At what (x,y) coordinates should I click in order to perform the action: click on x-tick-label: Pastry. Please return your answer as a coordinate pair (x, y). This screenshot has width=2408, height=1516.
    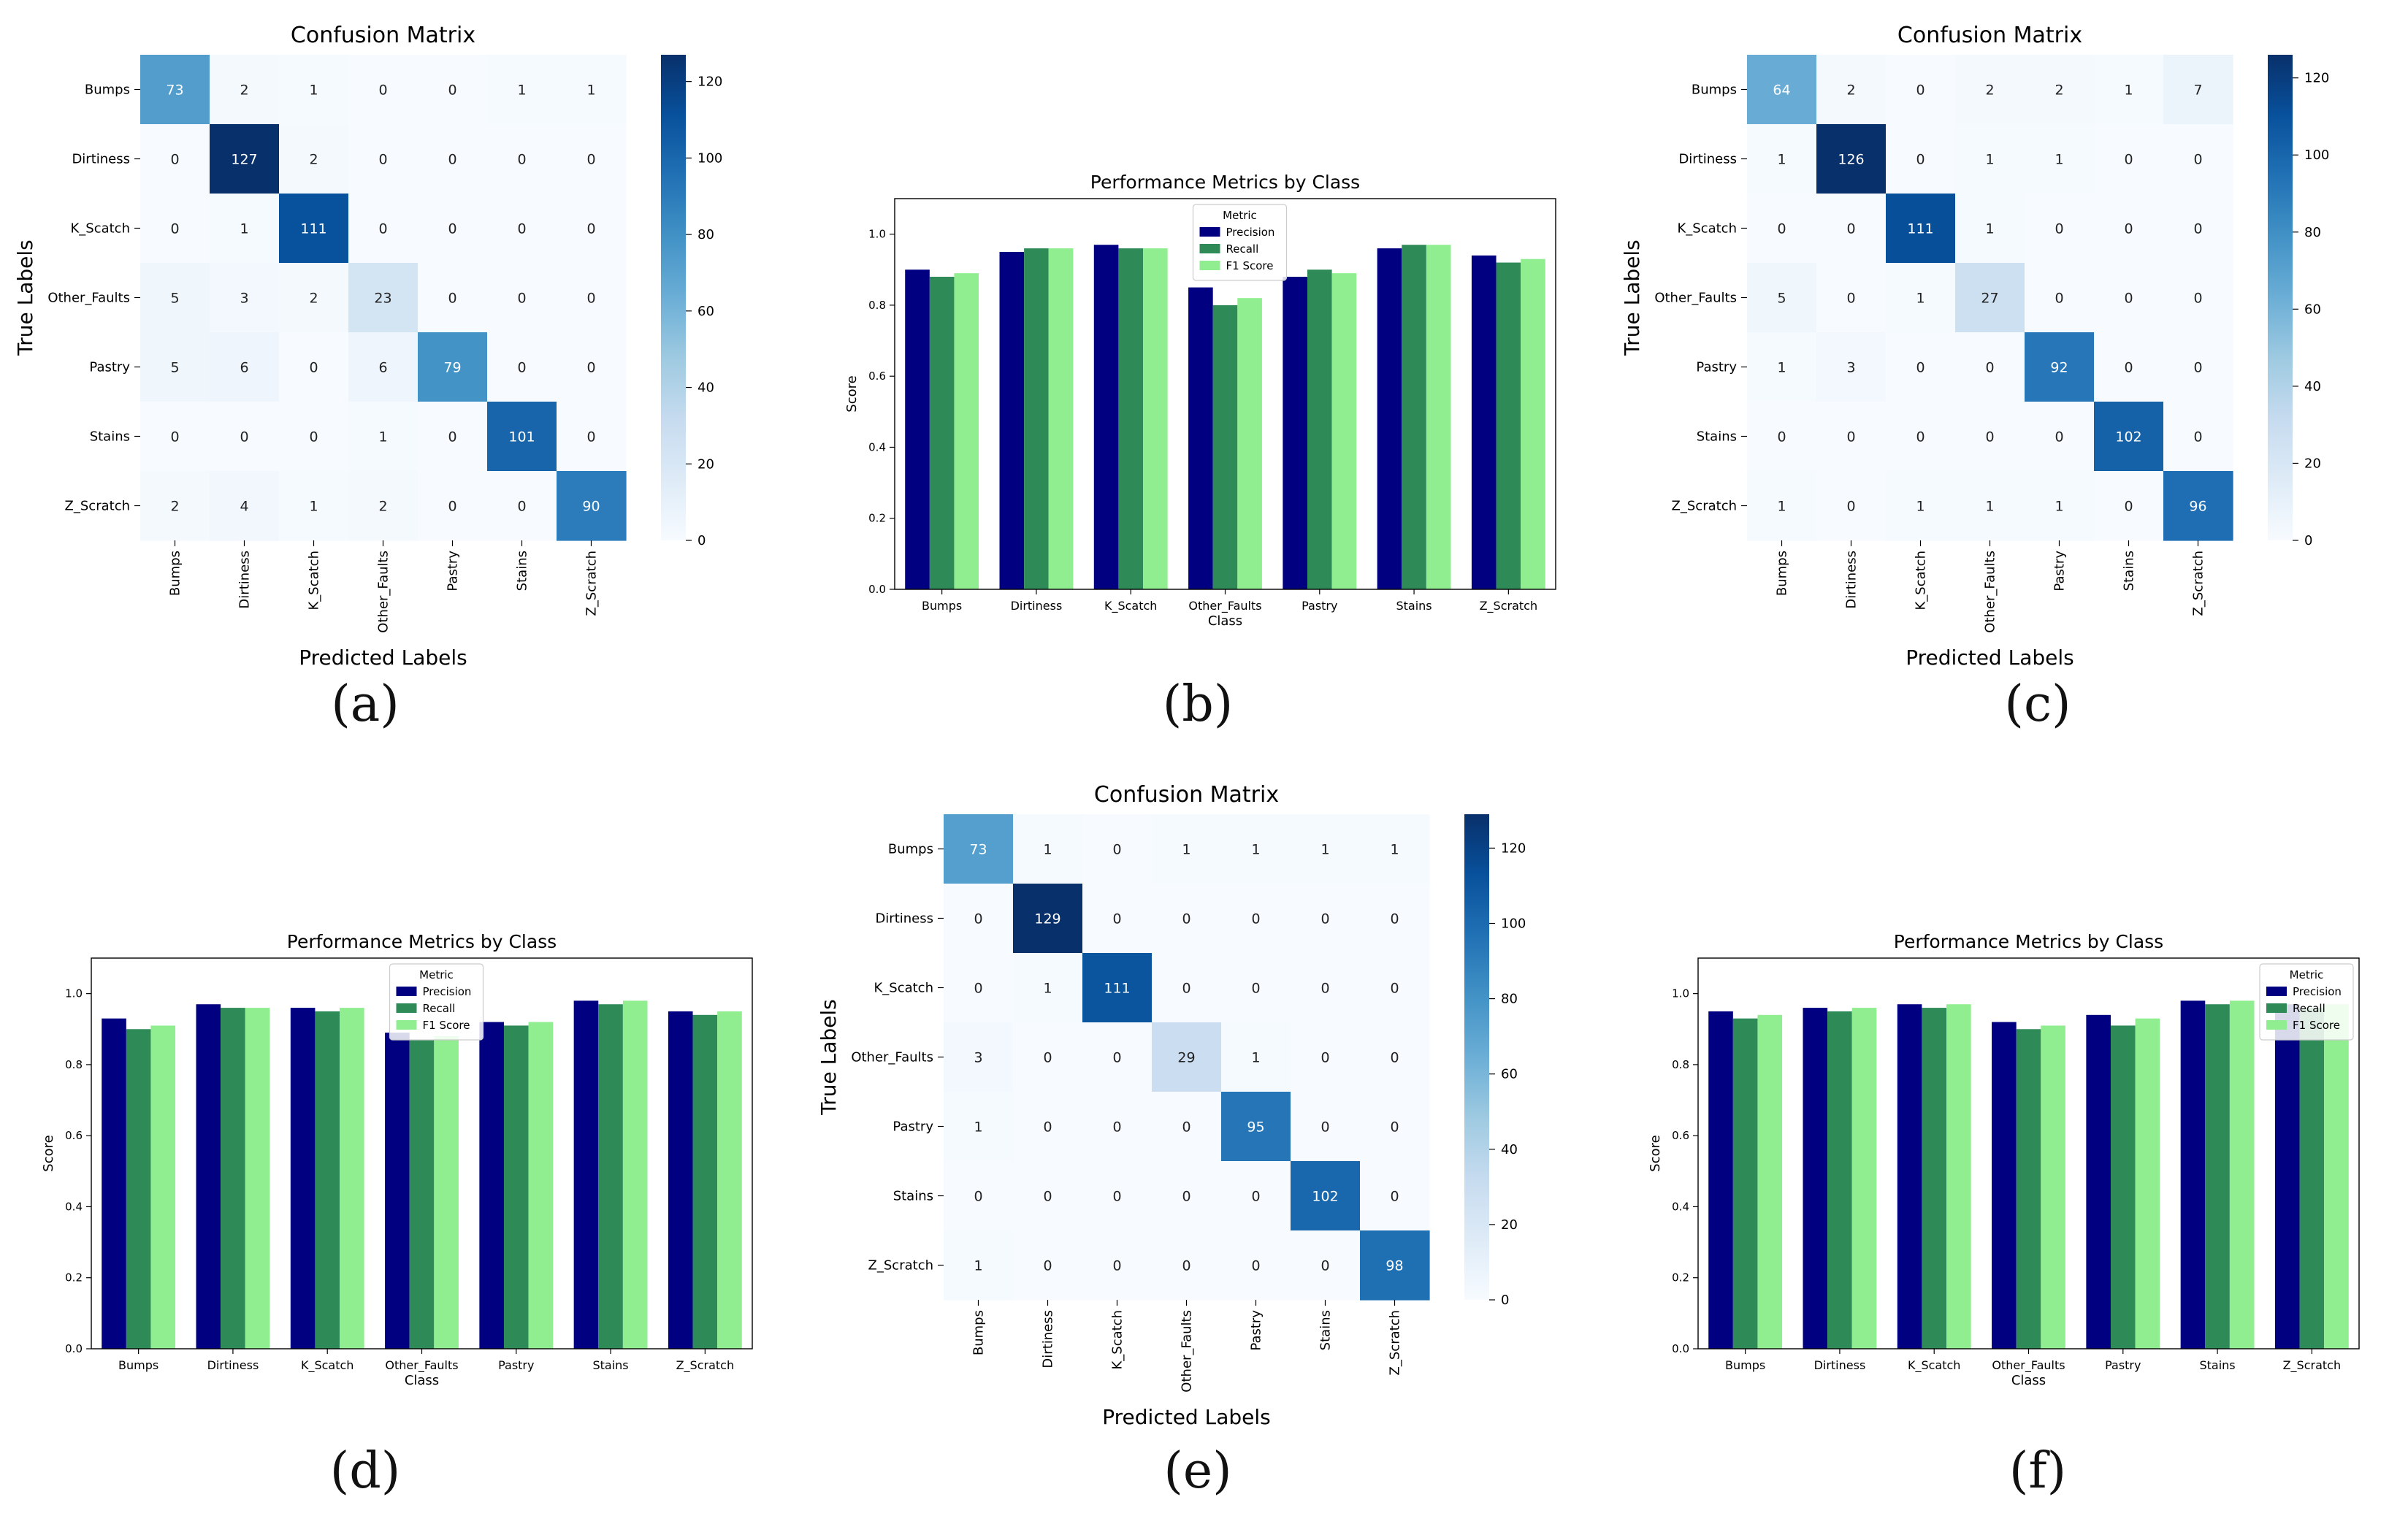
    Looking at the image, I should click on (453, 571).